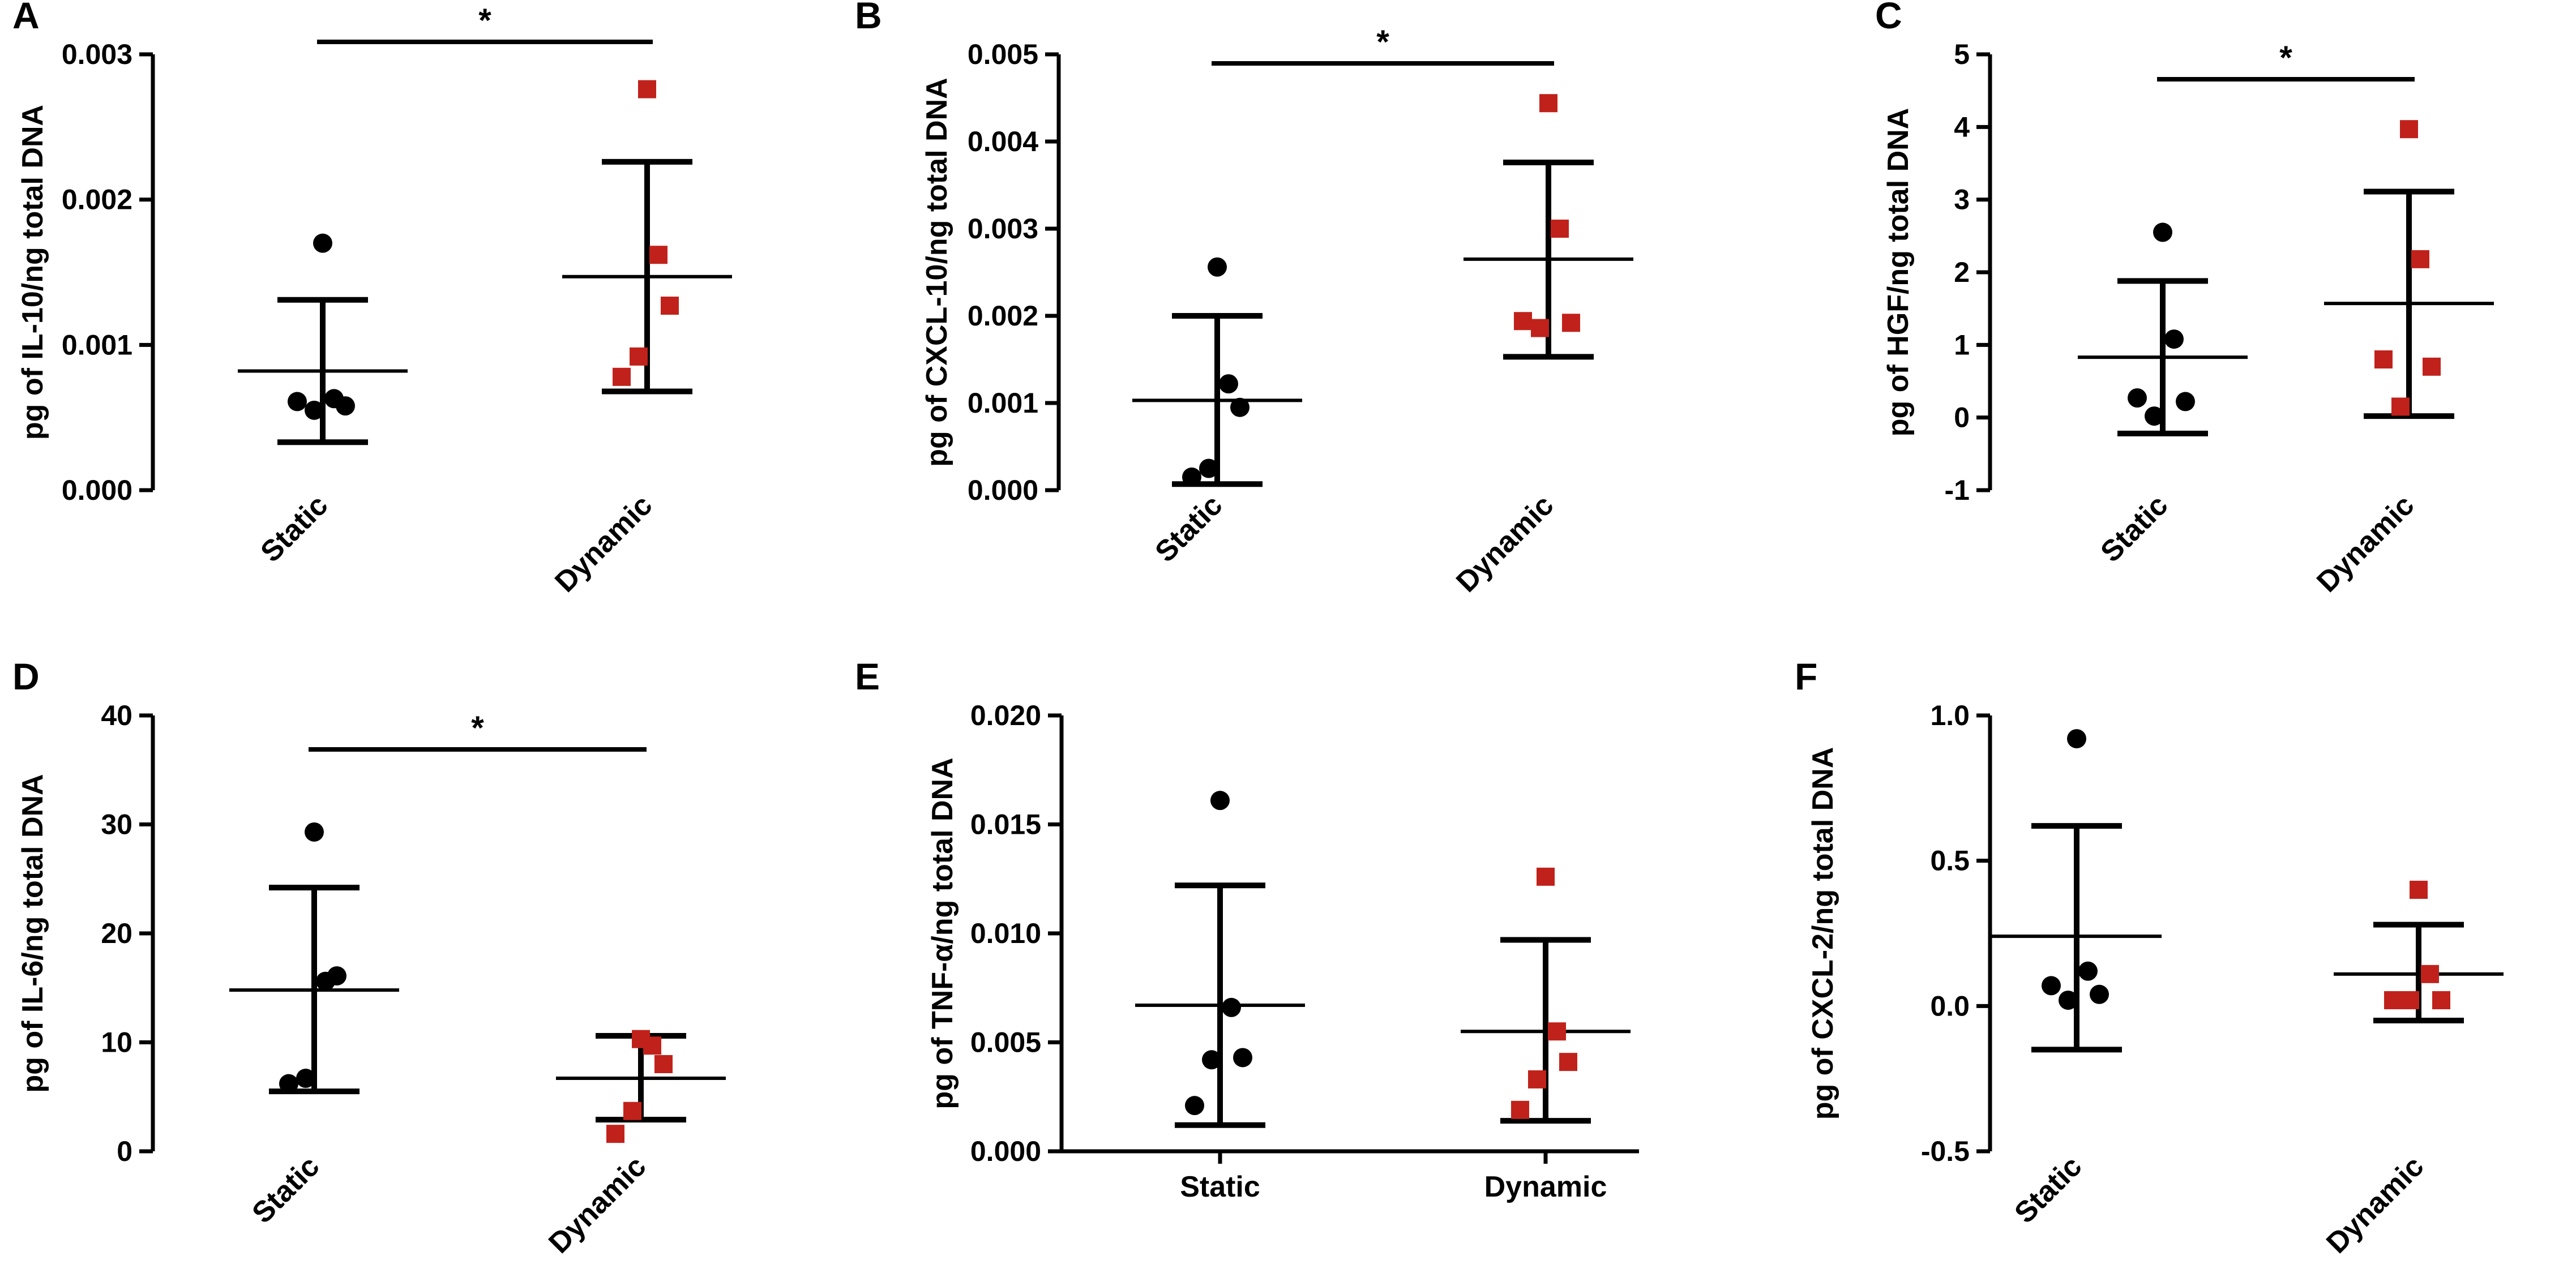 Image resolution: width=2576 pixels, height=1286 pixels. What do you see at coordinates (1005, 715) in the screenshot?
I see `y-tick-label: 0.020` at bounding box center [1005, 715].